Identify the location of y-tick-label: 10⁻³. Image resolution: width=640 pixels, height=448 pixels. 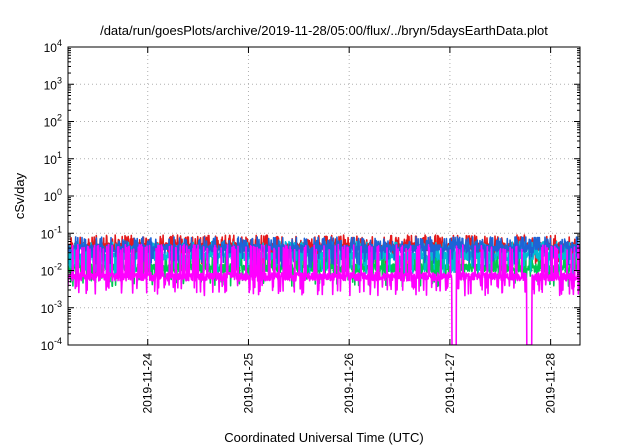
(51, 307).